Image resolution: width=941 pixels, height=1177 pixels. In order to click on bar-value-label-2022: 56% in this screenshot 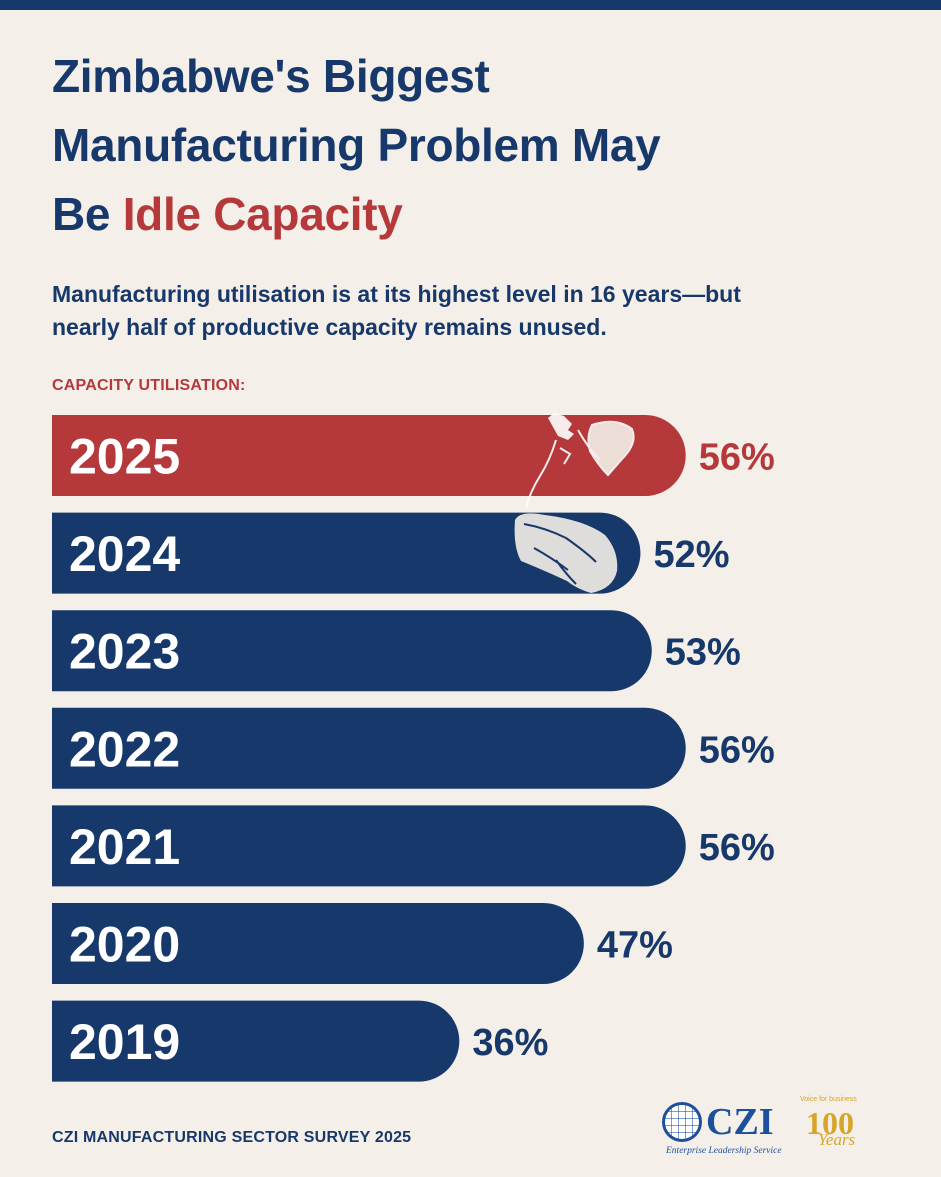, I will do `click(737, 750)`.